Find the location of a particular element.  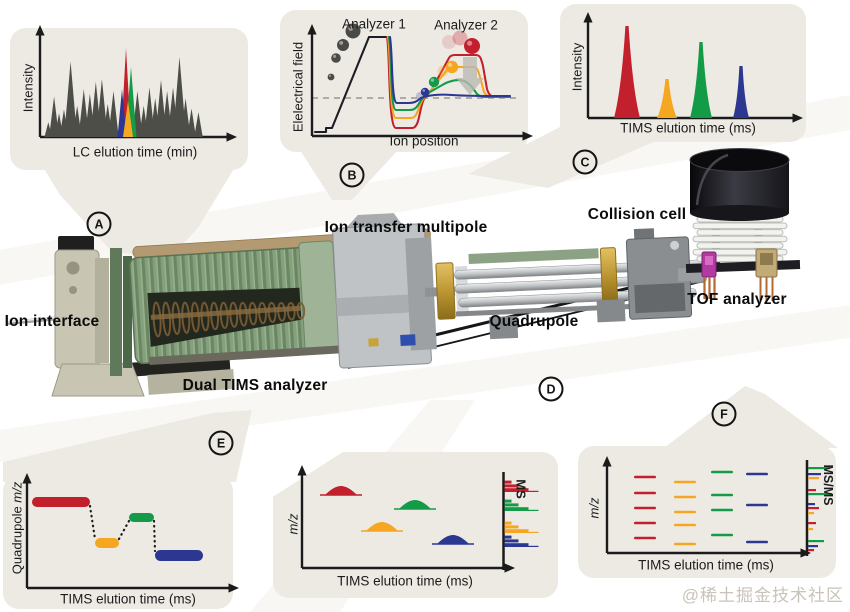

frame-column is located at coordinates (102, 310).